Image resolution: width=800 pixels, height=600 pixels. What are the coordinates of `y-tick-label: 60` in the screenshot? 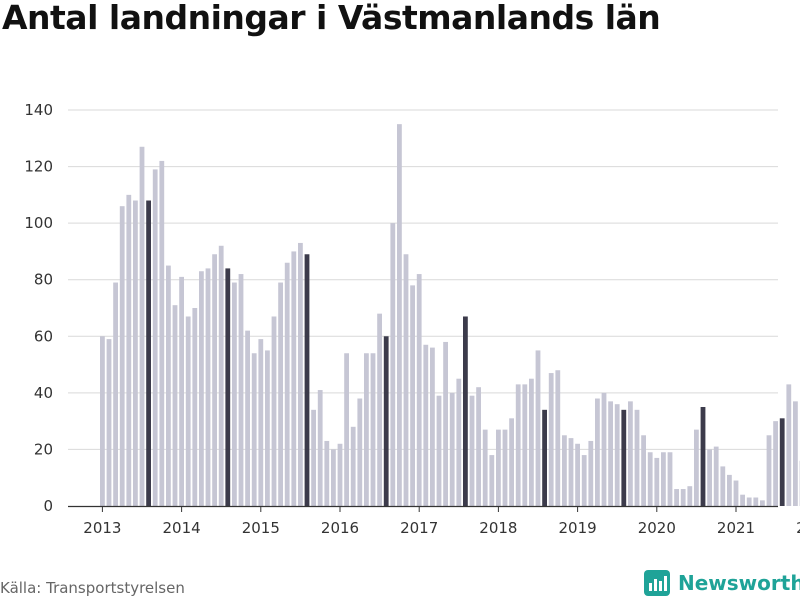 It's located at (43, 336).